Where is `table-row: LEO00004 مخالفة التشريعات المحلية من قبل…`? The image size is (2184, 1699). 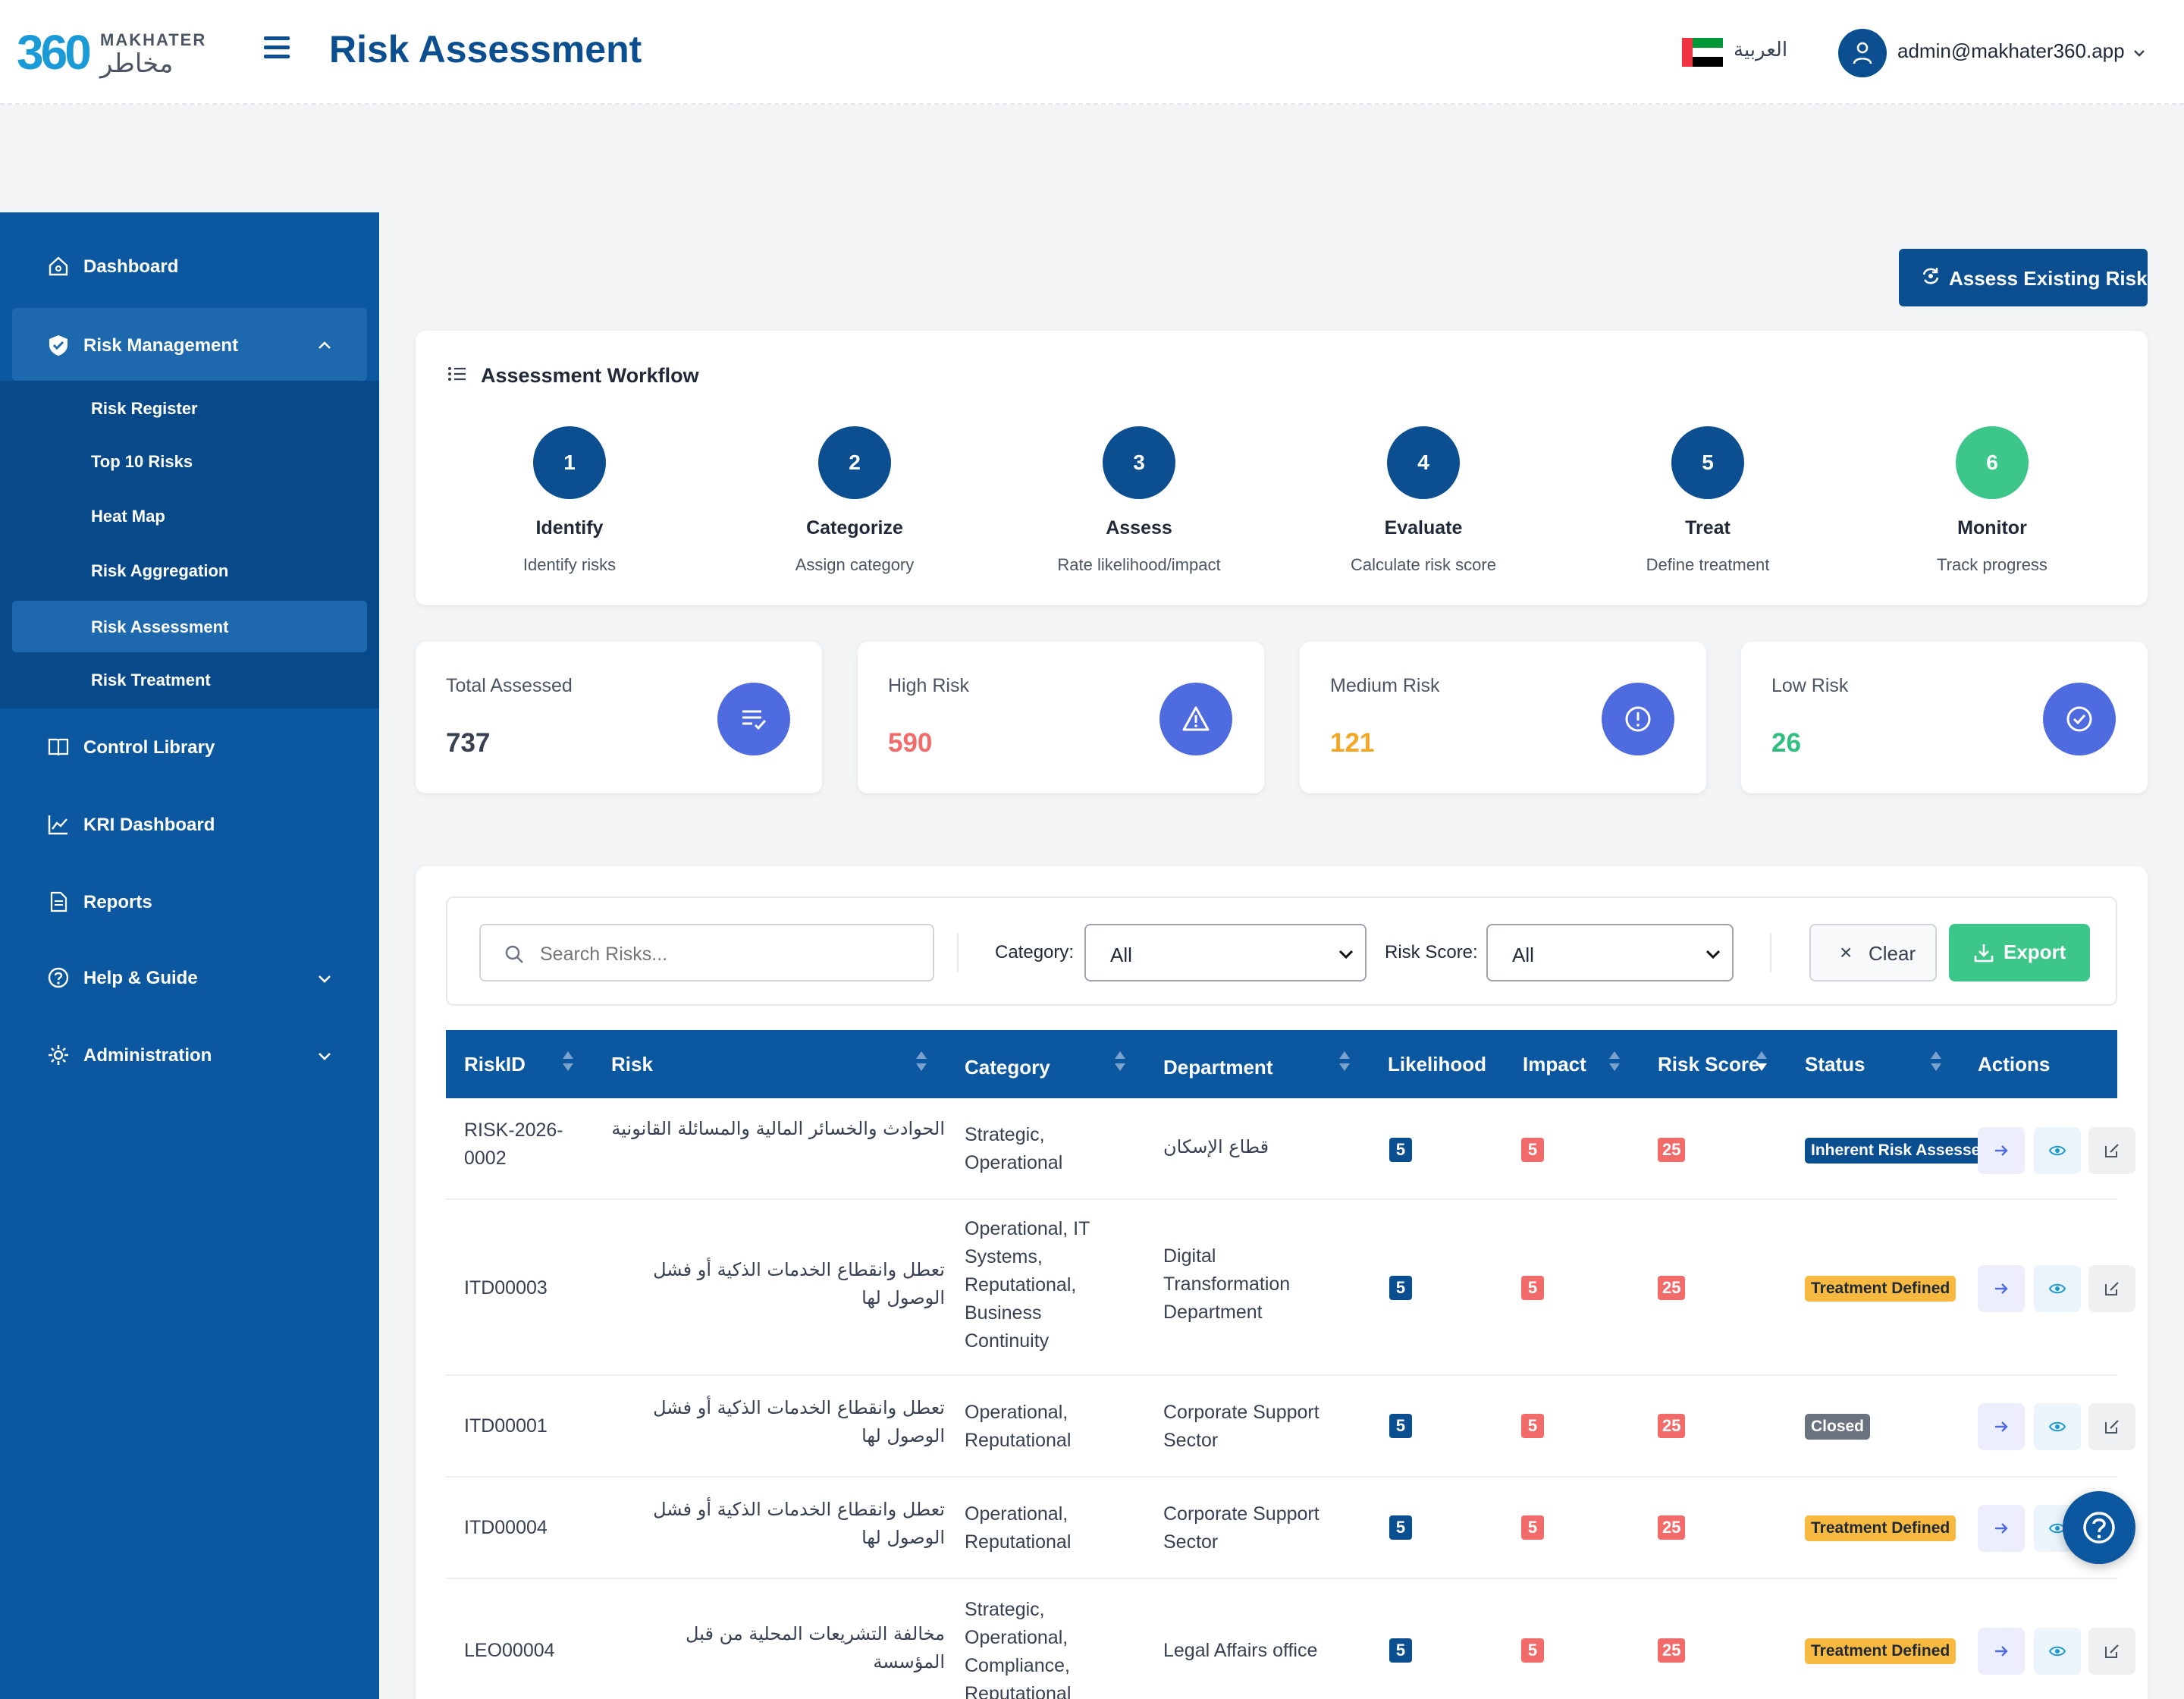 table-row: LEO00004 مخالفة التشريعات المحلية من قبل… is located at coordinates (1290, 1639).